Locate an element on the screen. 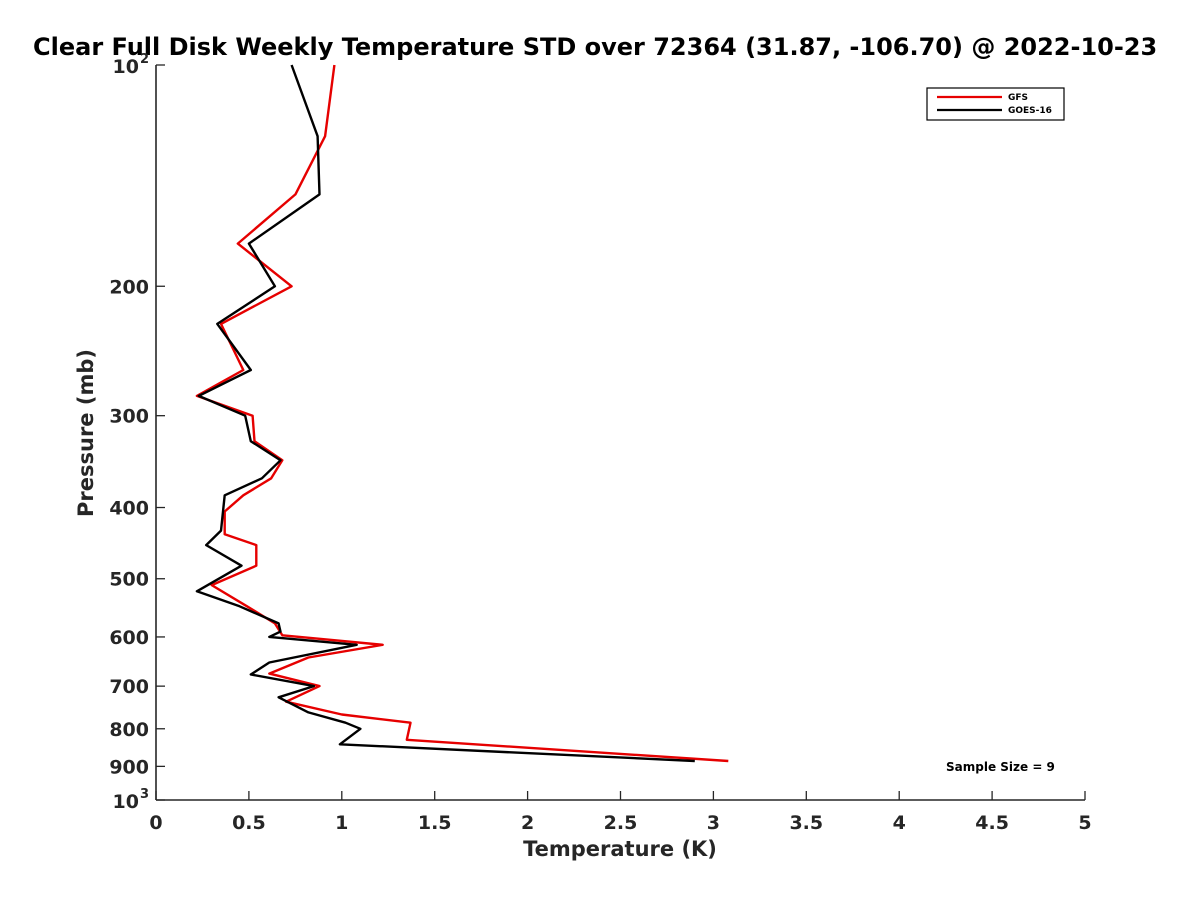 The width and height of the screenshot is (1200, 900). x-tick-label: 3 is located at coordinates (713, 823).